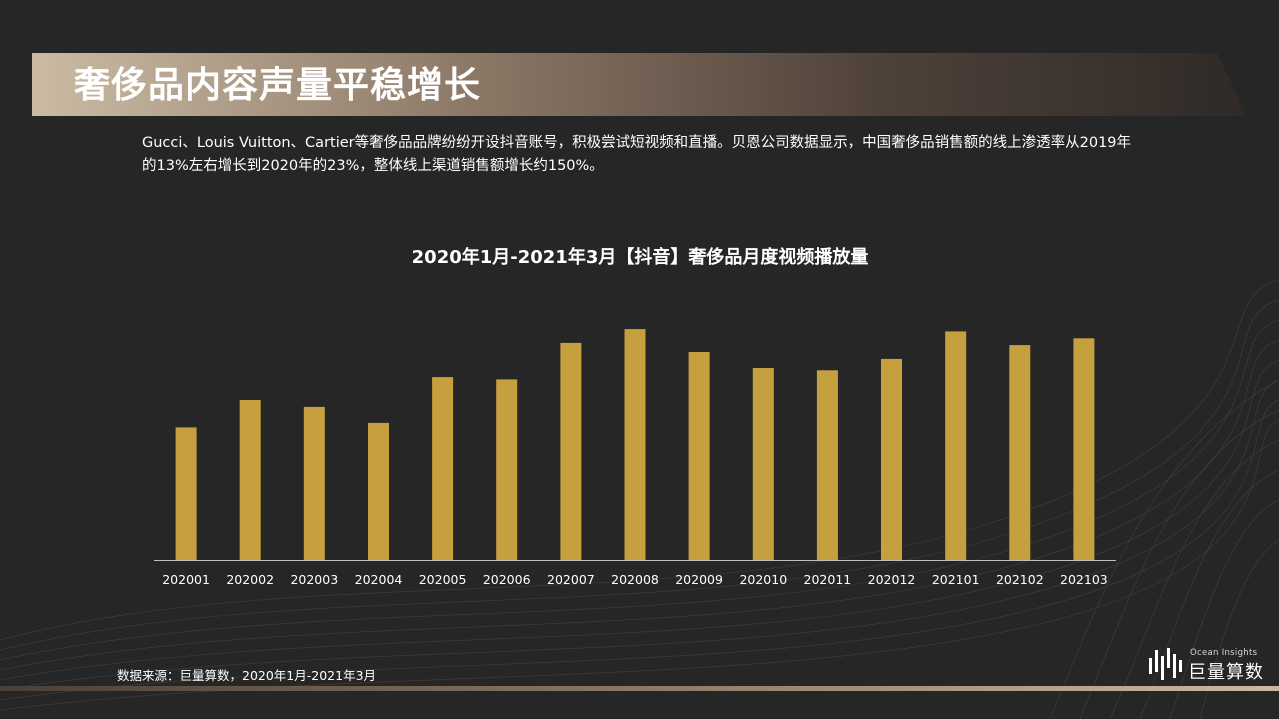 The image size is (1279, 719). Describe the element at coordinates (639, 84) in the screenshot. I see `title-banner` at that location.